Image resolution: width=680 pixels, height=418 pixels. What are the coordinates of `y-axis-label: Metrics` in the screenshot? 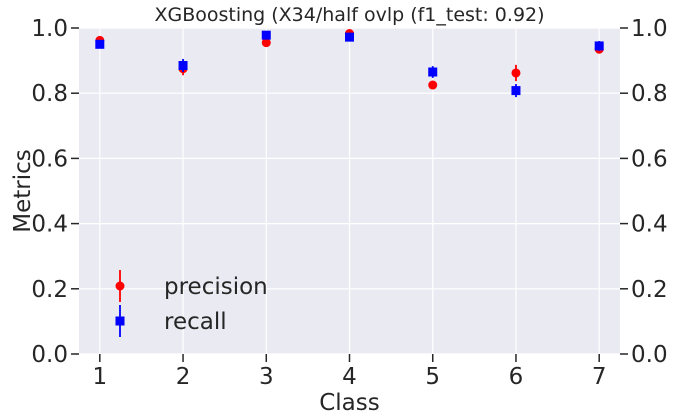 It's located at (23, 191).